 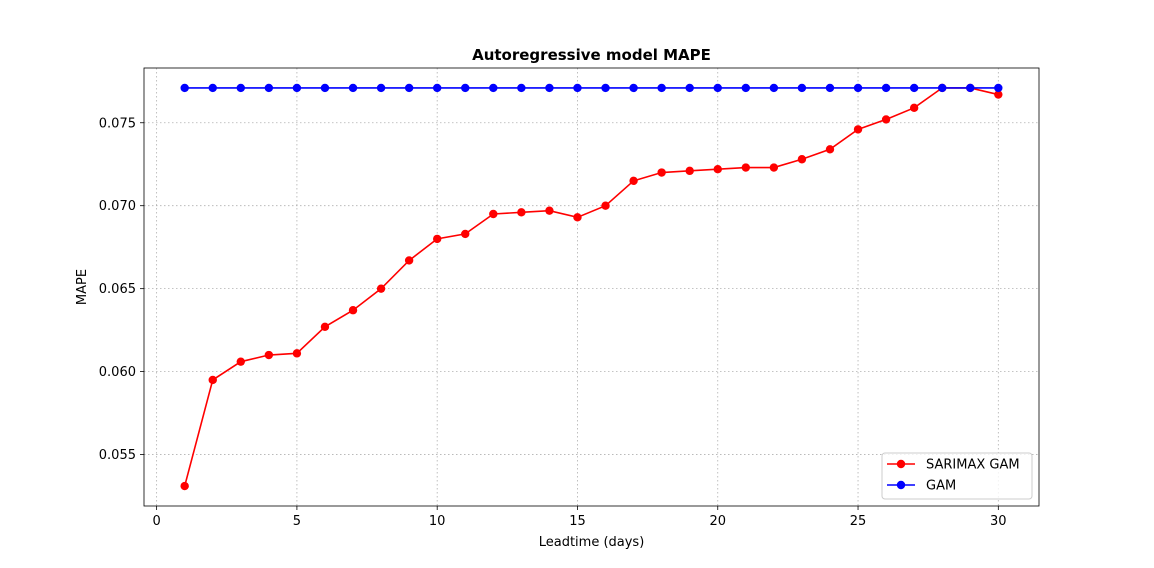 What do you see at coordinates (437, 521) in the screenshot?
I see `x-tick-label: 10` at bounding box center [437, 521].